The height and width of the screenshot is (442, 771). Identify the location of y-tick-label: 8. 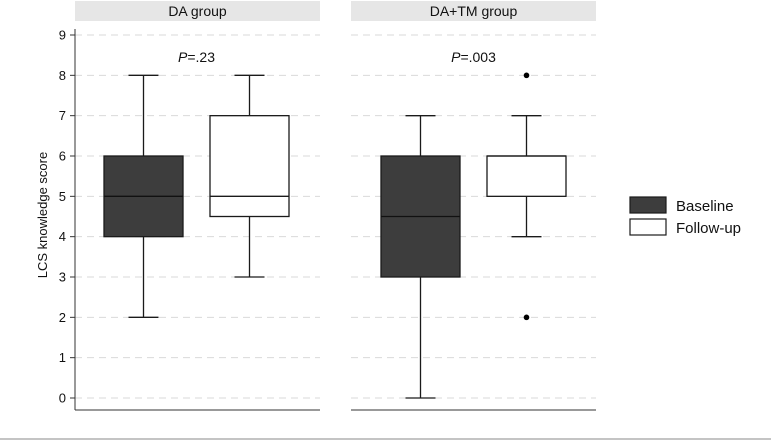
(62, 75).